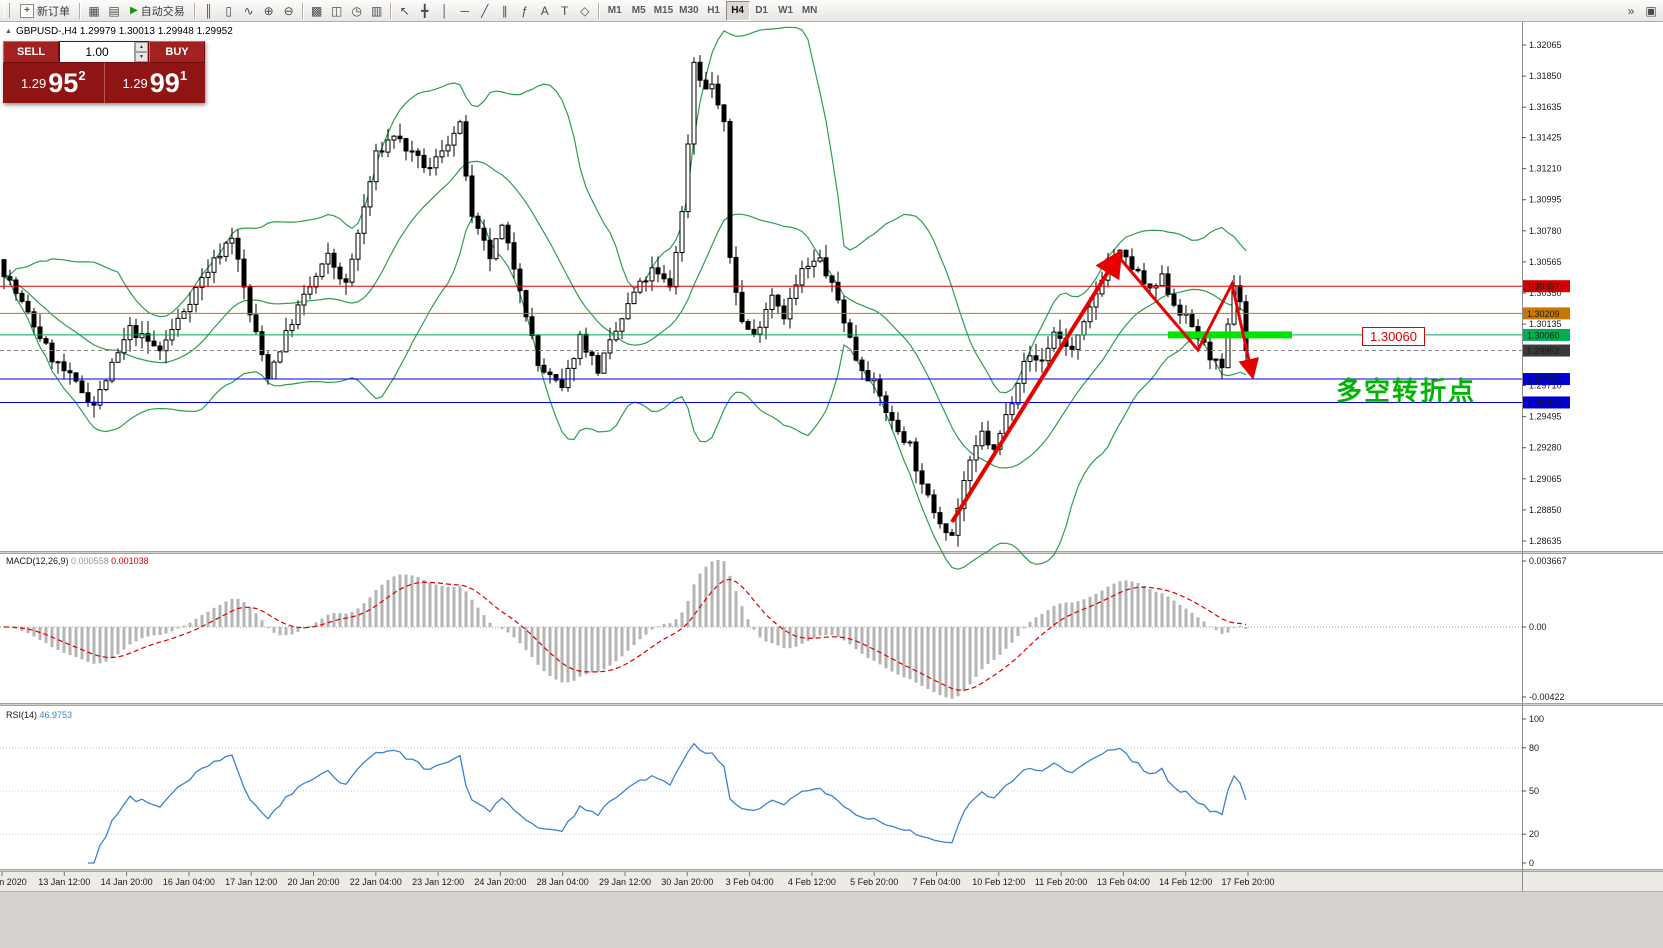  I want to click on docking-button: ▣, so click(1651, 11).